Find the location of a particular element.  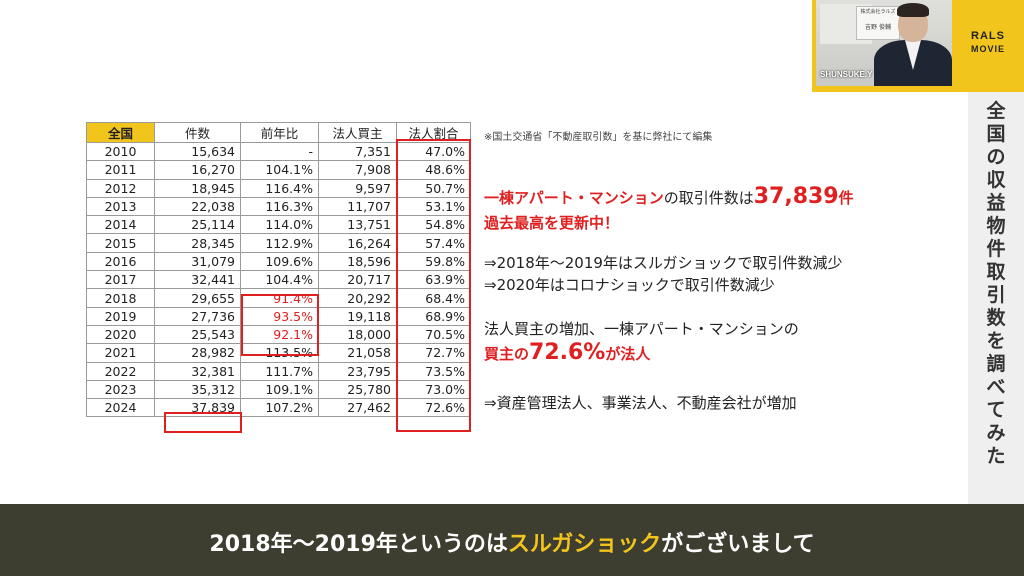

header-yoy: 前年比 is located at coordinates (279, 132).